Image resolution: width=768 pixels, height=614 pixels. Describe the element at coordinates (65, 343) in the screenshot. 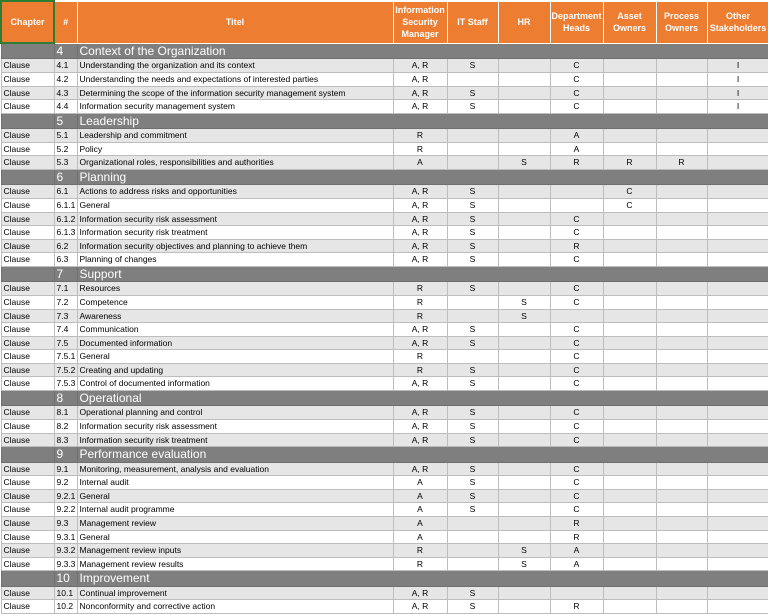

I see `cell-number: 7.5` at that location.